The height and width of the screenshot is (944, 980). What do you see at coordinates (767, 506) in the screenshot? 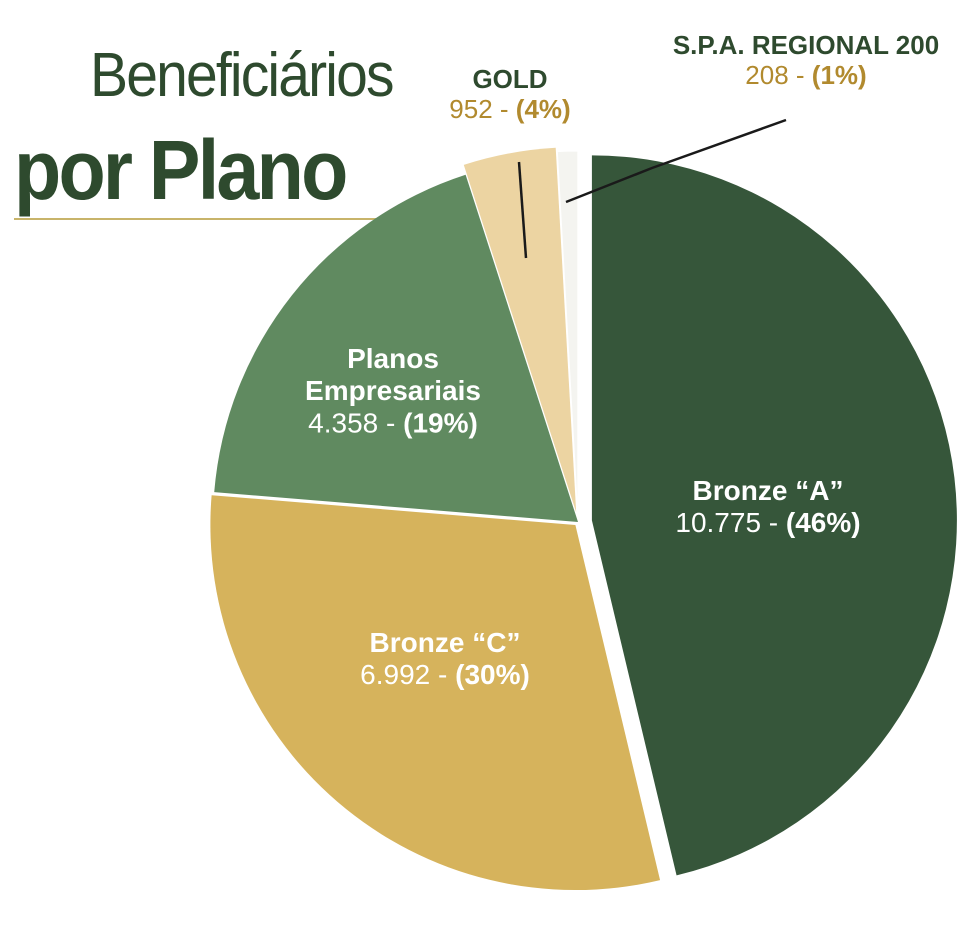
I see `data-label-bronze-a: Bronze “A” 10.775 - (46%)` at bounding box center [767, 506].